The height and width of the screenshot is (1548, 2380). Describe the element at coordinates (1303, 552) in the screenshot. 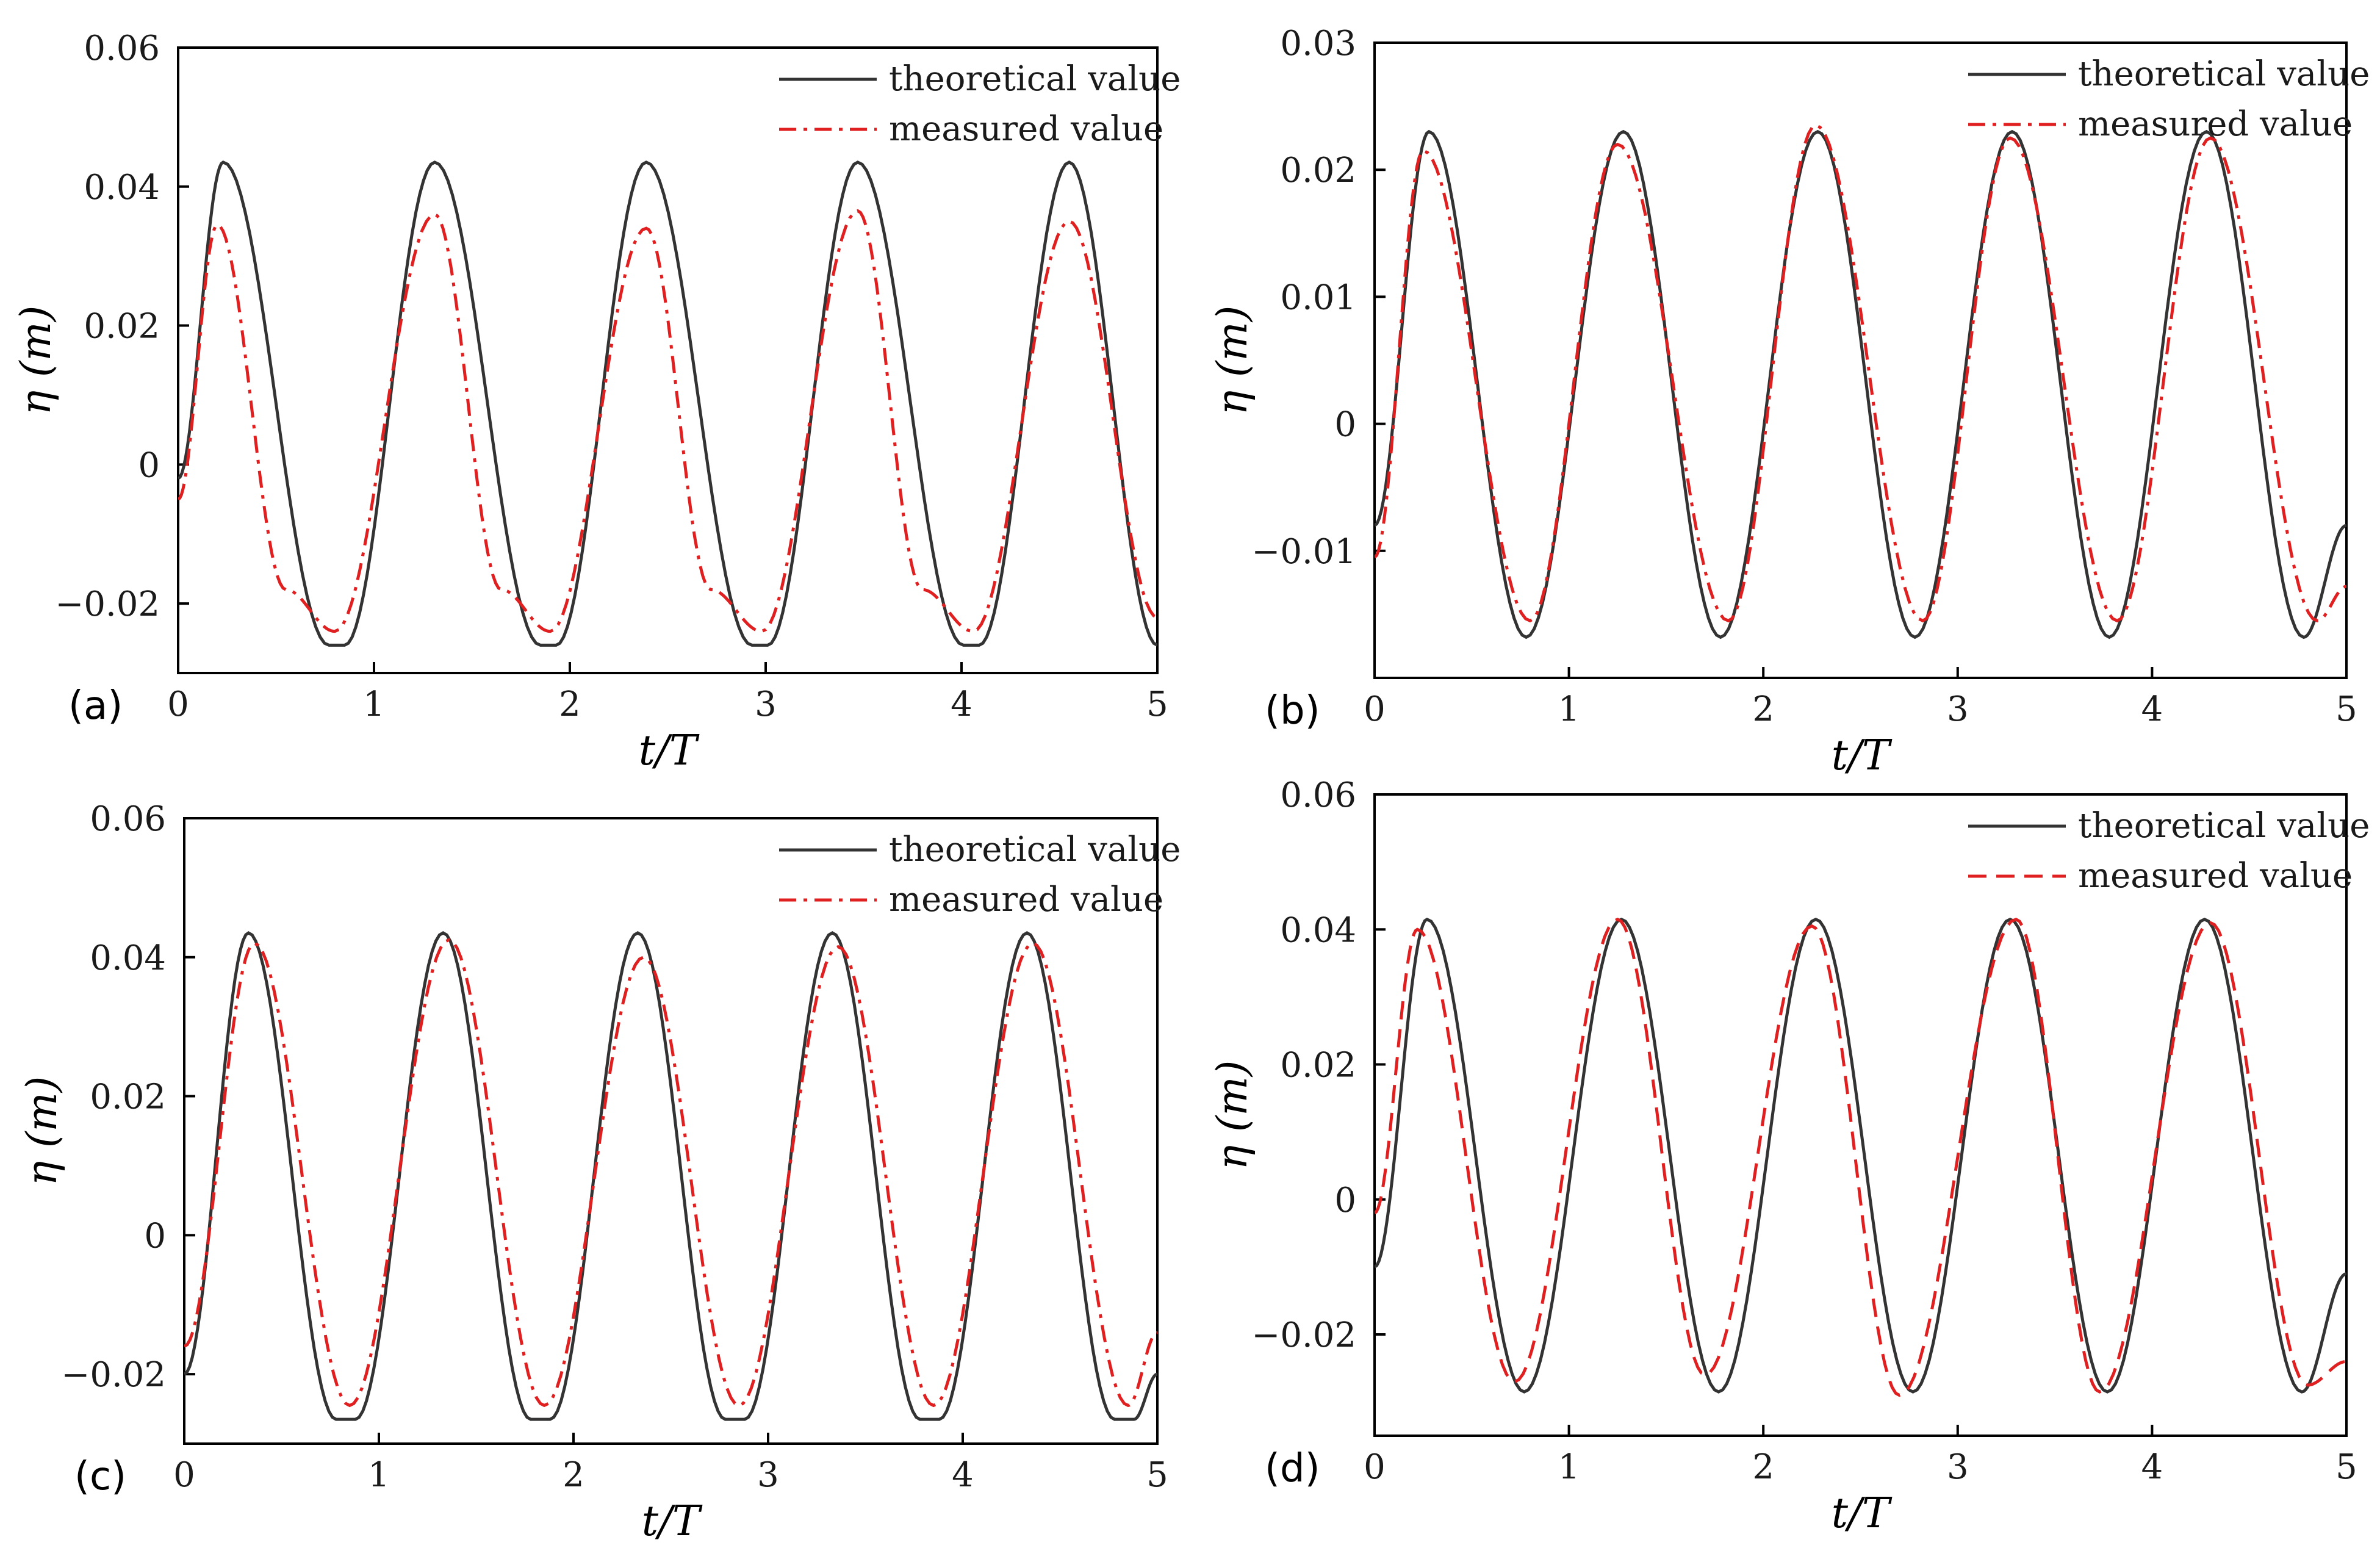

I see `y-tick-label: −0.01` at that location.